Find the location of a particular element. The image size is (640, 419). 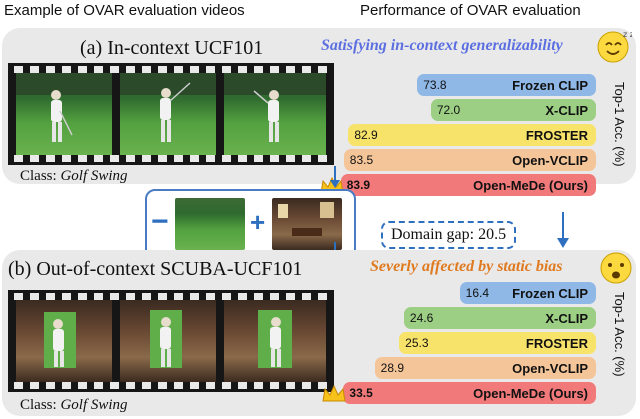

svg-text: z z is located at coordinates (627, 34).